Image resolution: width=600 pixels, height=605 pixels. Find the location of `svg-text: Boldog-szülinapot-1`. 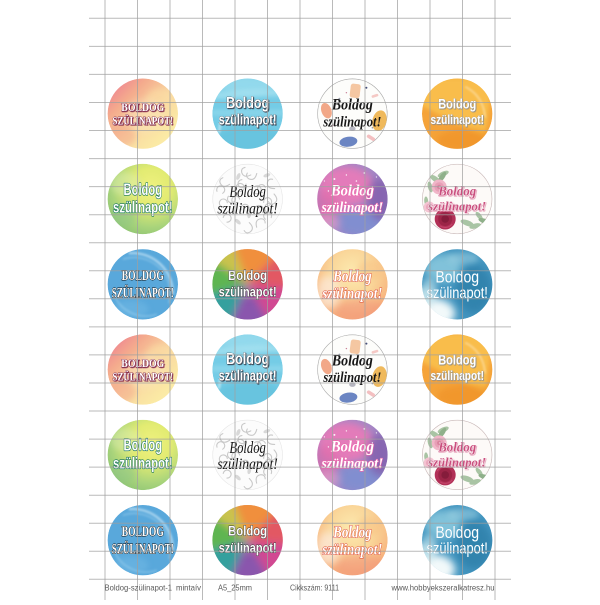

svg-text: Boldog-szülinapot-1 is located at coordinates (139, 587).